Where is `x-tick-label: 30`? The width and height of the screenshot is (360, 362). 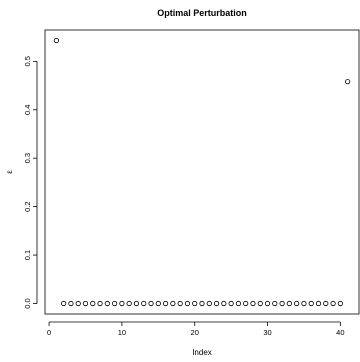
x-tick-label: 30 is located at coordinates (267, 332).